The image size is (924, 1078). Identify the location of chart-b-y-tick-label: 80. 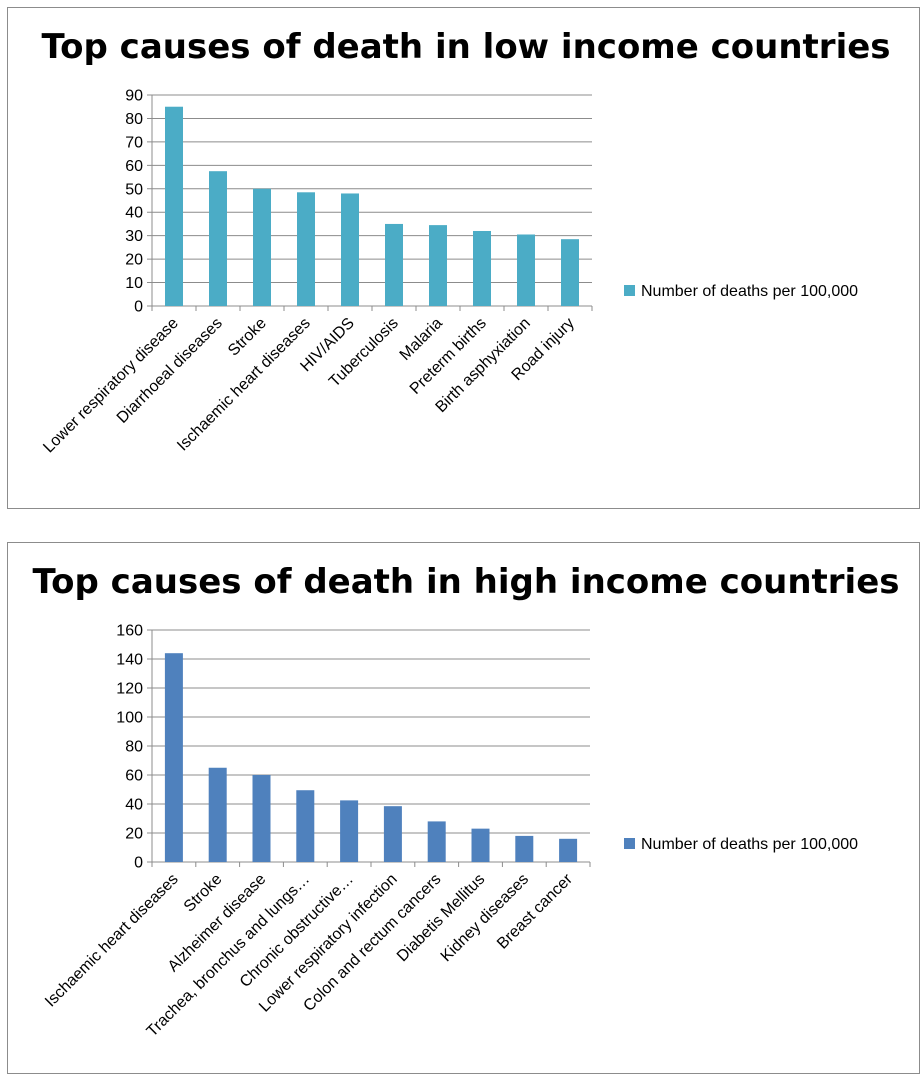
(134, 747).